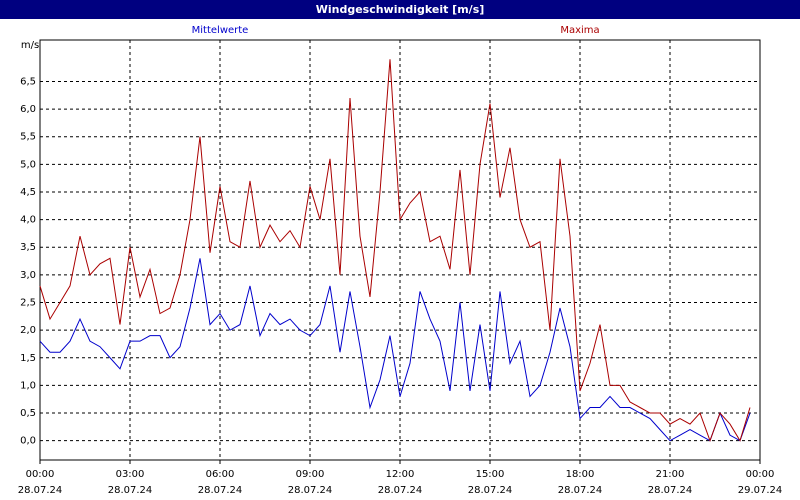  Describe the element at coordinates (28, 220) in the screenshot. I see `y-tick-label: 4,0` at that location.